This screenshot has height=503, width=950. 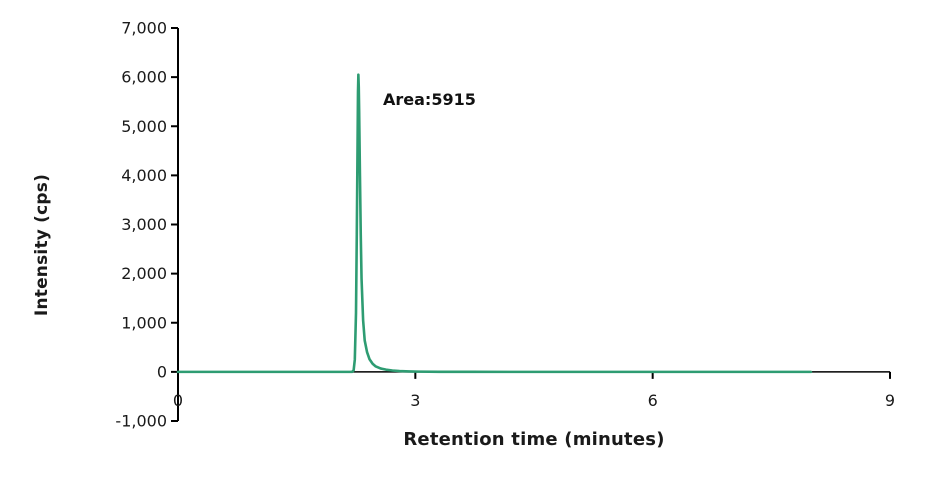 I want to click on x-tick-label: 3, so click(x=415, y=400).